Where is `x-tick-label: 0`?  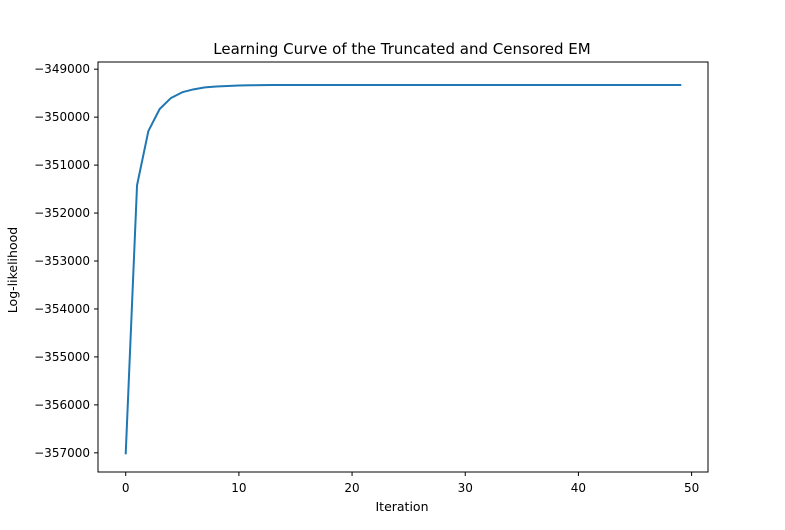
x-tick-label: 0 is located at coordinates (126, 488).